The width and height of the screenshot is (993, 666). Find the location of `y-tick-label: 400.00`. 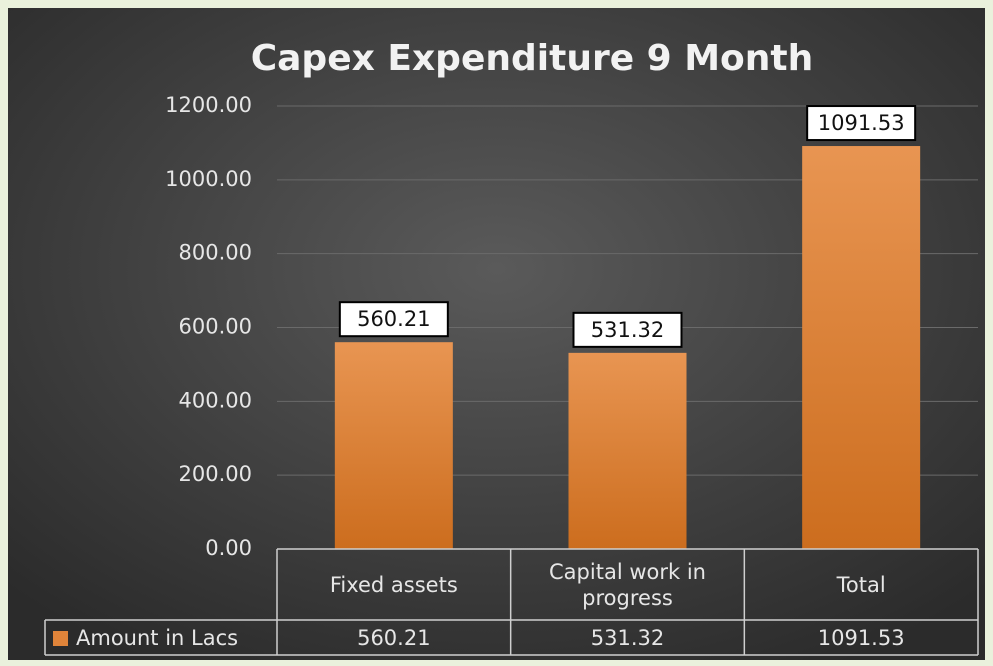

y-tick-label: 400.00 is located at coordinates (215, 400).